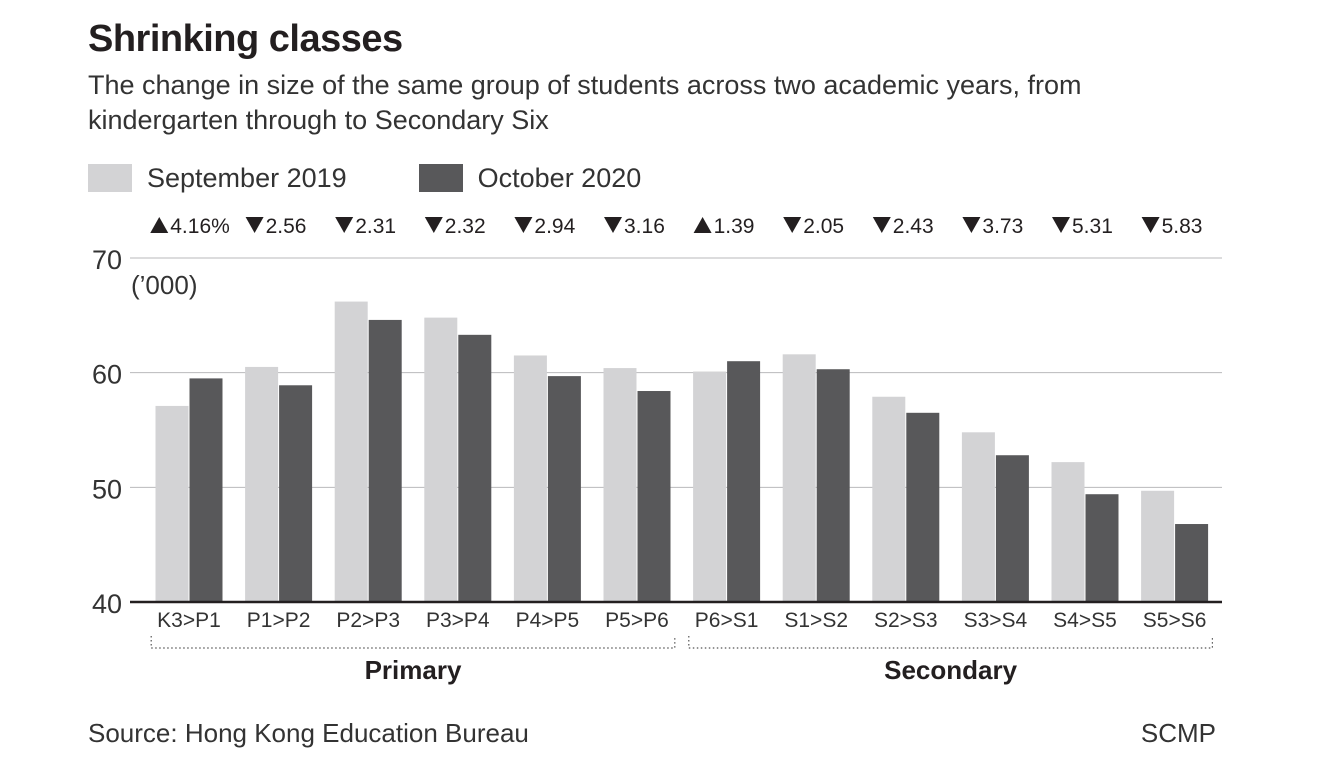 This screenshot has width=1320, height=770. I want to click on legend-item-sep-2019: September 2019, so click(217, 178).